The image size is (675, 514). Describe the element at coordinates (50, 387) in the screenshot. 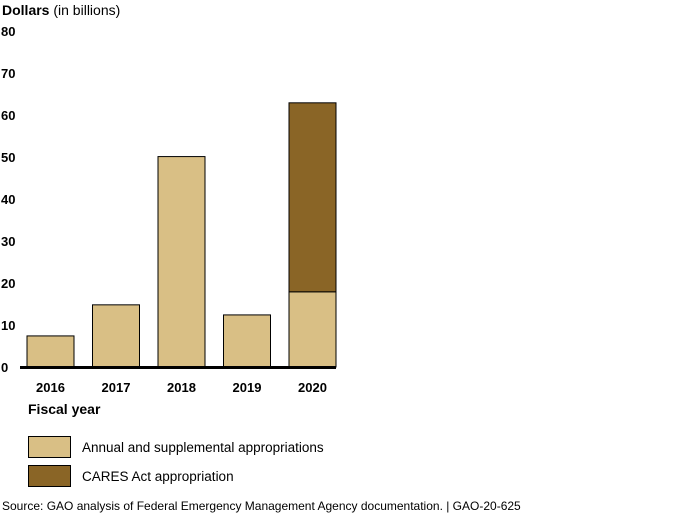

I see `x-tick-label: 2016` at that location.